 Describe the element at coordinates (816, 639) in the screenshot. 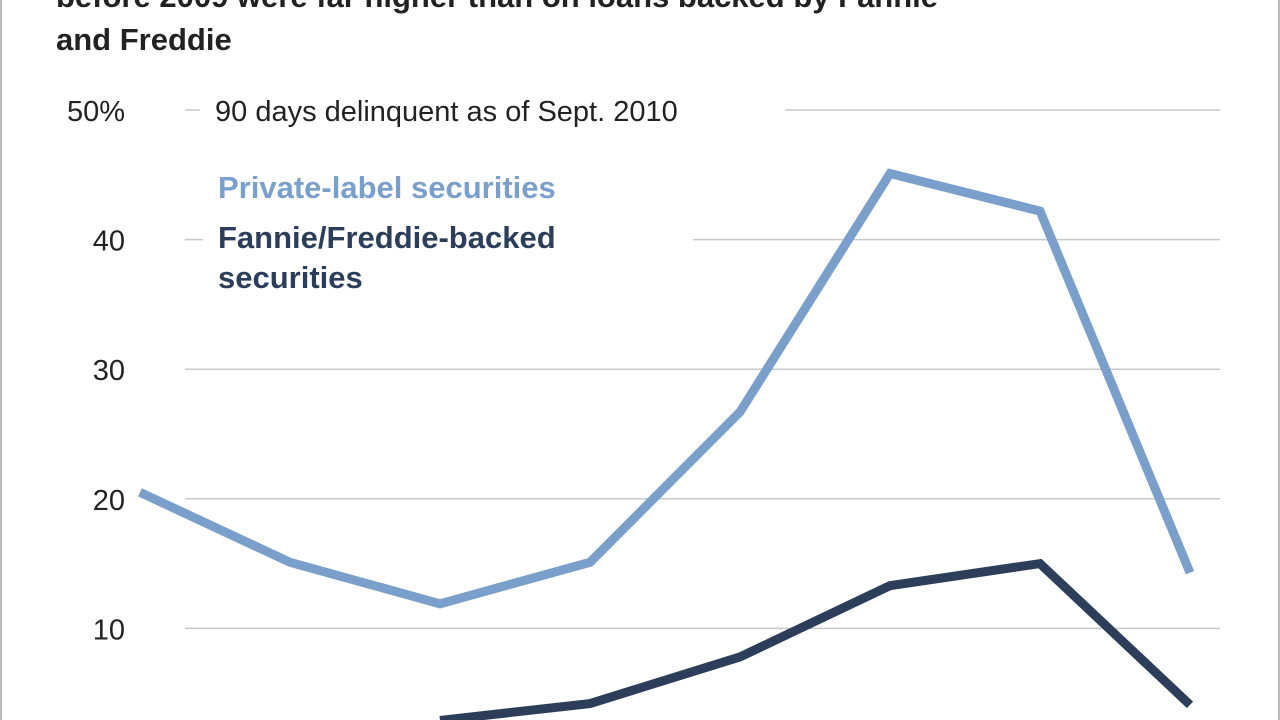

I see `series-line` at that location.